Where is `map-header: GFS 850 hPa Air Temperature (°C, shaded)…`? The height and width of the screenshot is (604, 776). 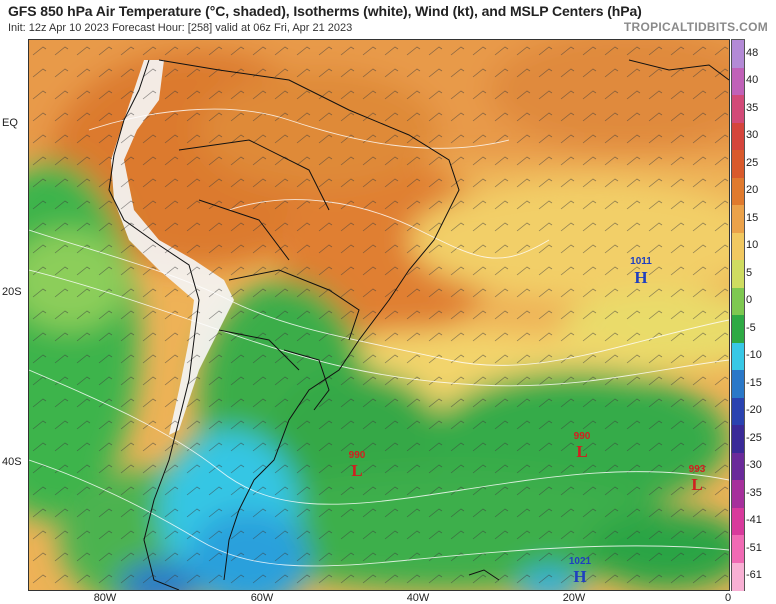 map-header: GFS 850 hPa Air Temperature (°C, shaded)… is located at coordinates (388, 19).